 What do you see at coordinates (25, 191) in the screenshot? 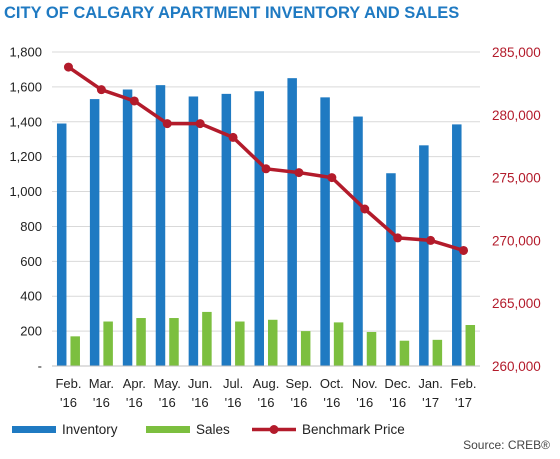
I see `left-tick-label: 1,000` at bounding box center [25, 191].